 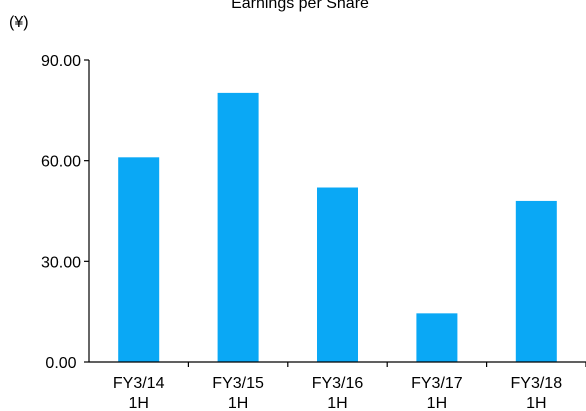 I want to click on y-tick-label: 60.00, so click(x=61, y=162).